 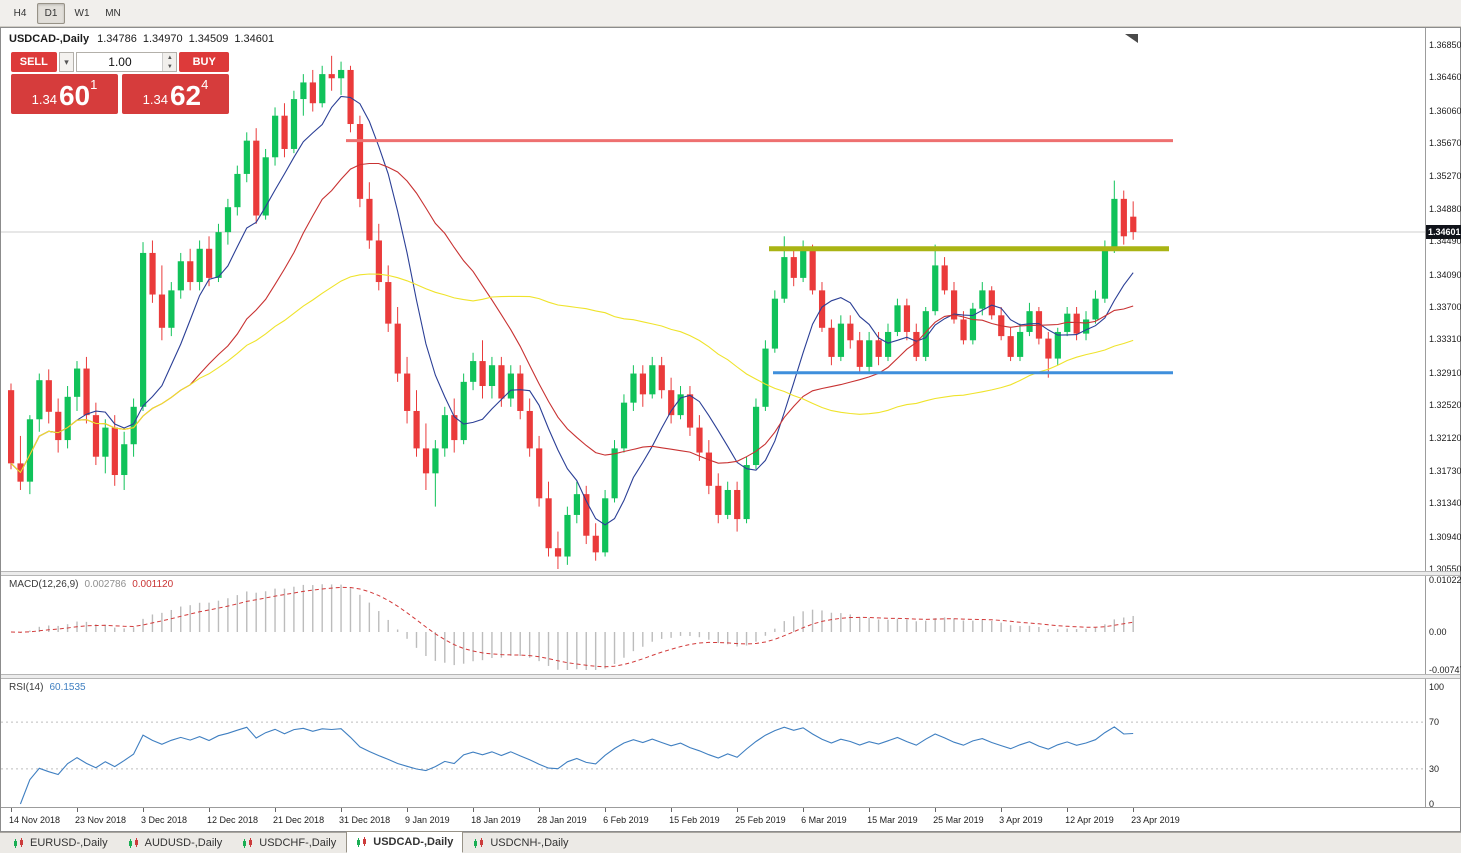 I want to click on date-label: 23 Nov 2018, so click(x=101, y=820).